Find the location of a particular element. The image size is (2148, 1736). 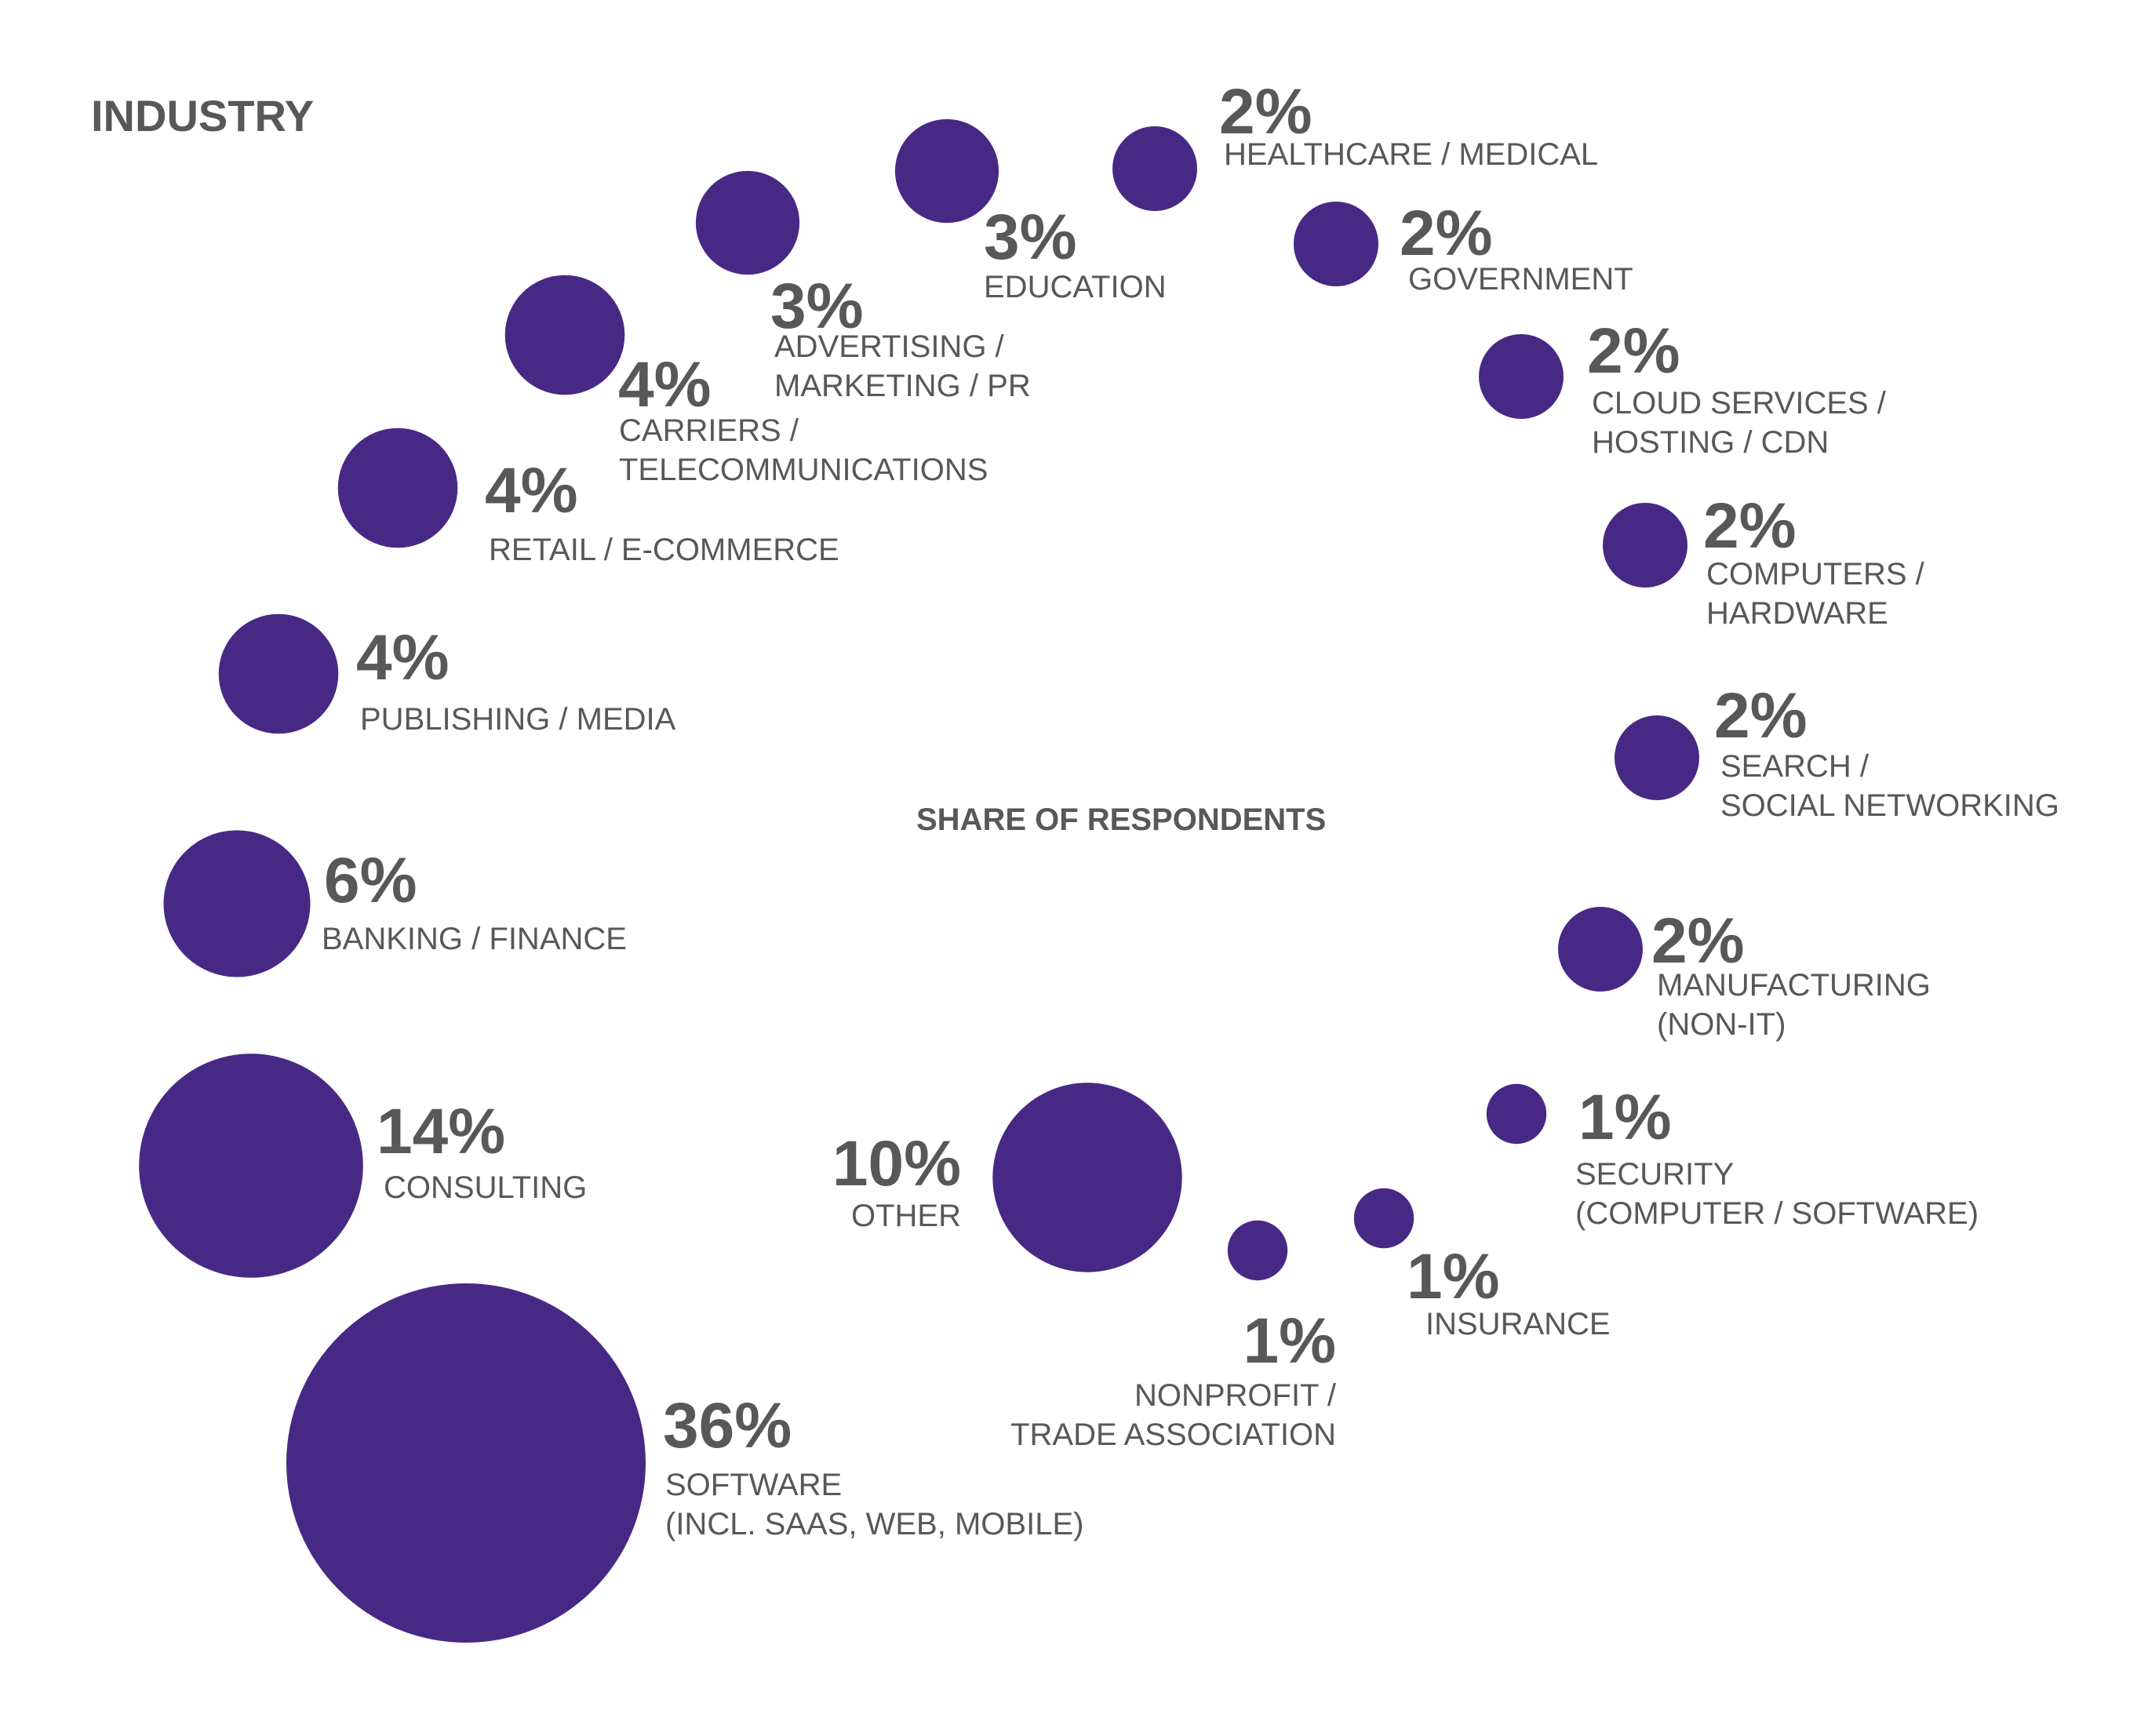

value-label-cloud-services-hosting-cdn: 2% is located at coordinates (1633, 351).